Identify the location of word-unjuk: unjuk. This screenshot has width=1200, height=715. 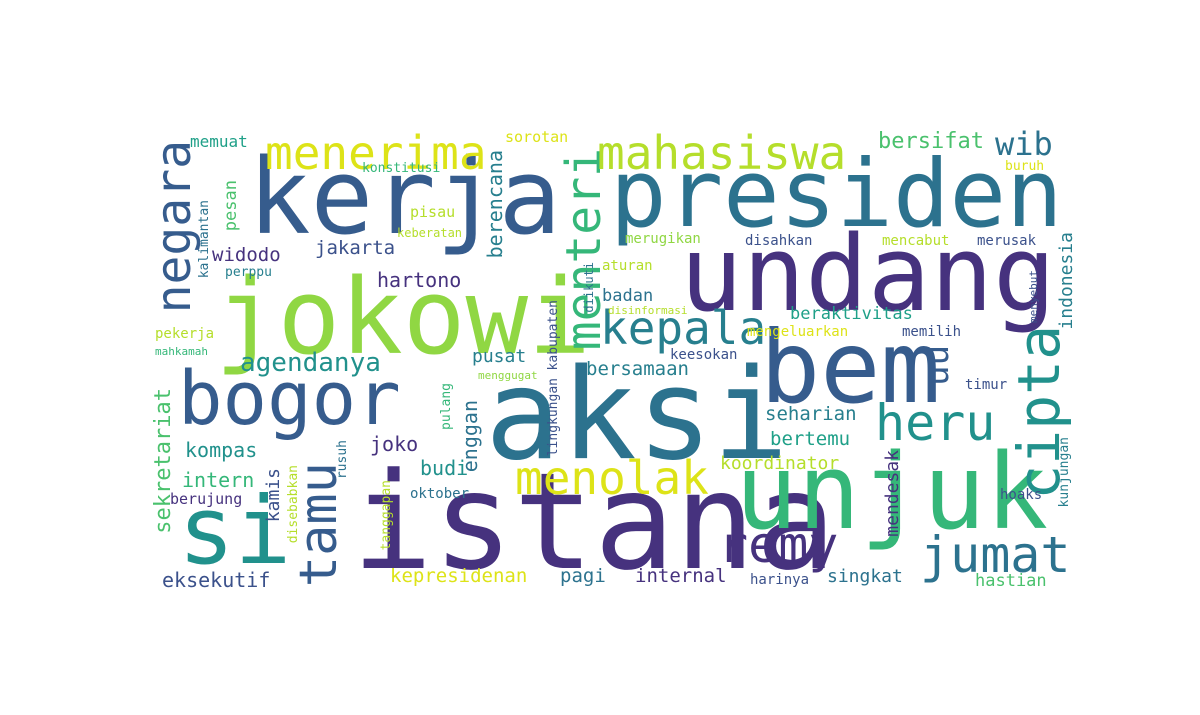
(892, 492).